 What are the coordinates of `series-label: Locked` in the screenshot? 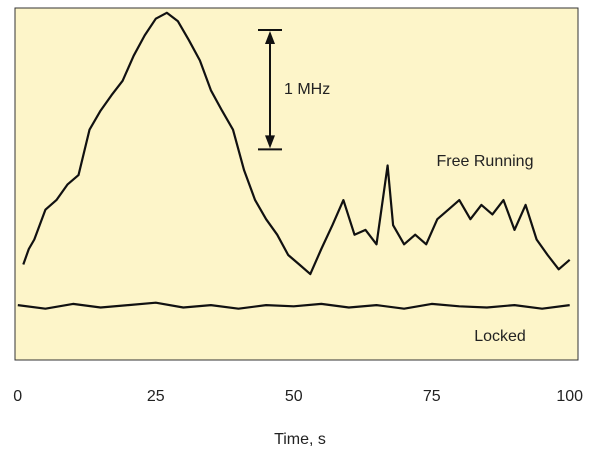 It's located at (500, 336).